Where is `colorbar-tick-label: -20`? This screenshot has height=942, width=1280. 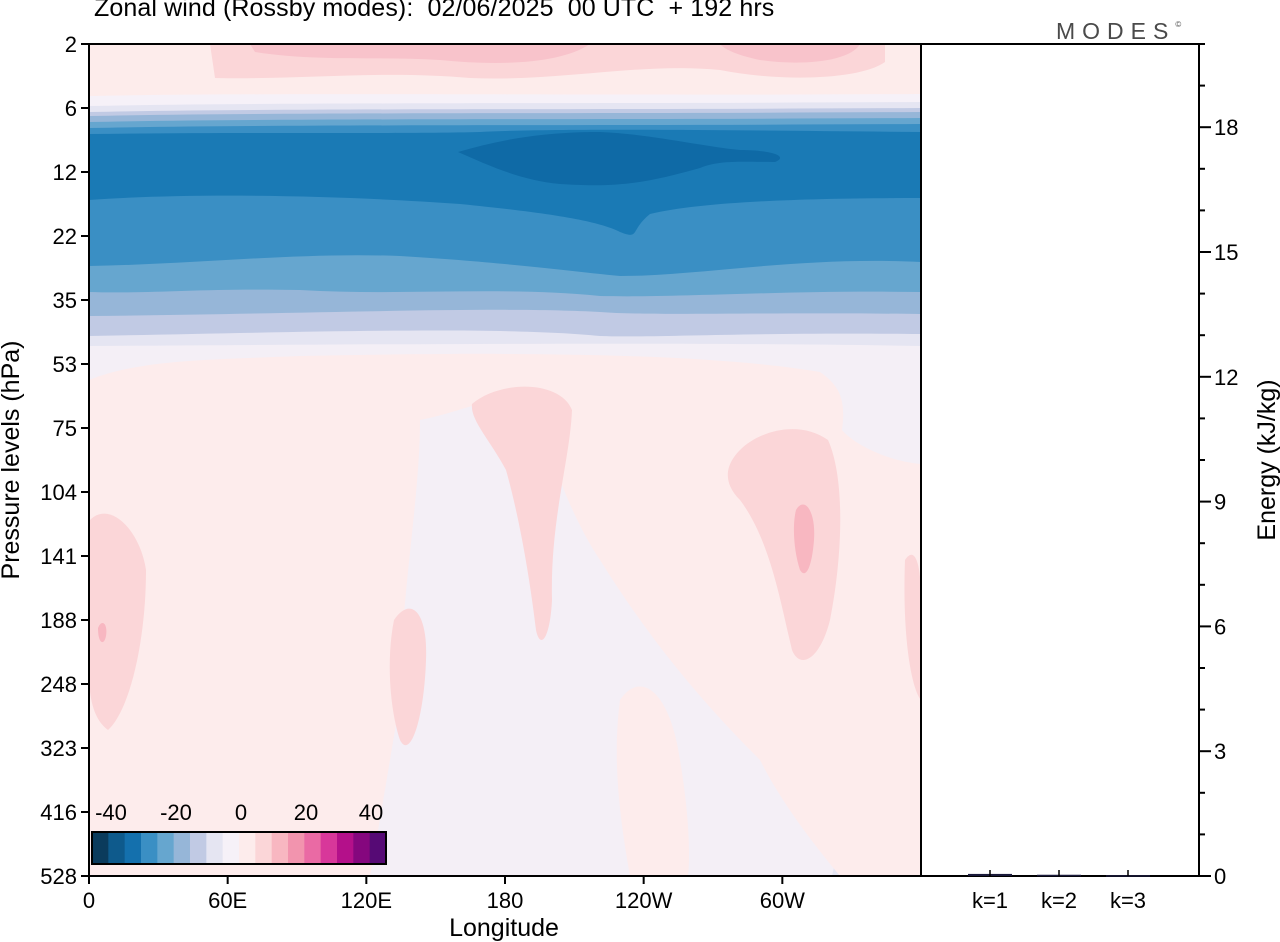 colorbar-tick-label: -20 is located at coordinates (176, 812).